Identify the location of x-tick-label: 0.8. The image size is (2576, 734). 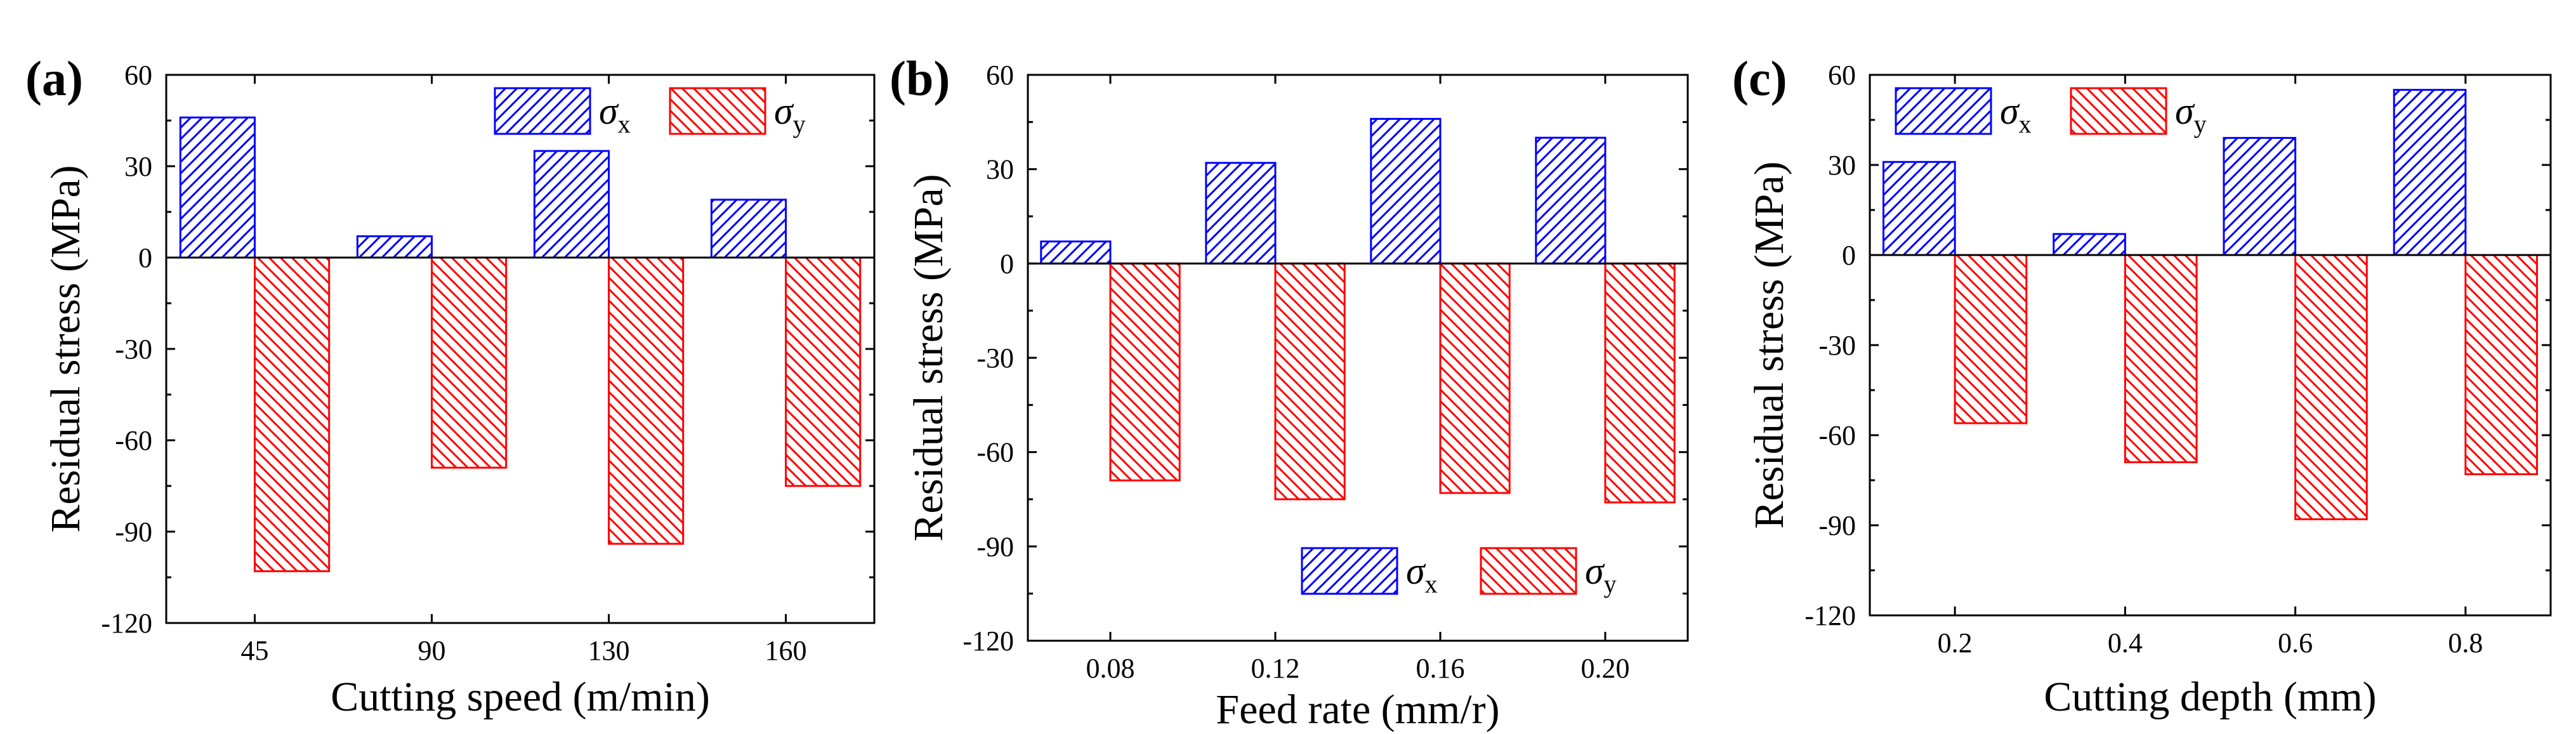
(2465, 643).